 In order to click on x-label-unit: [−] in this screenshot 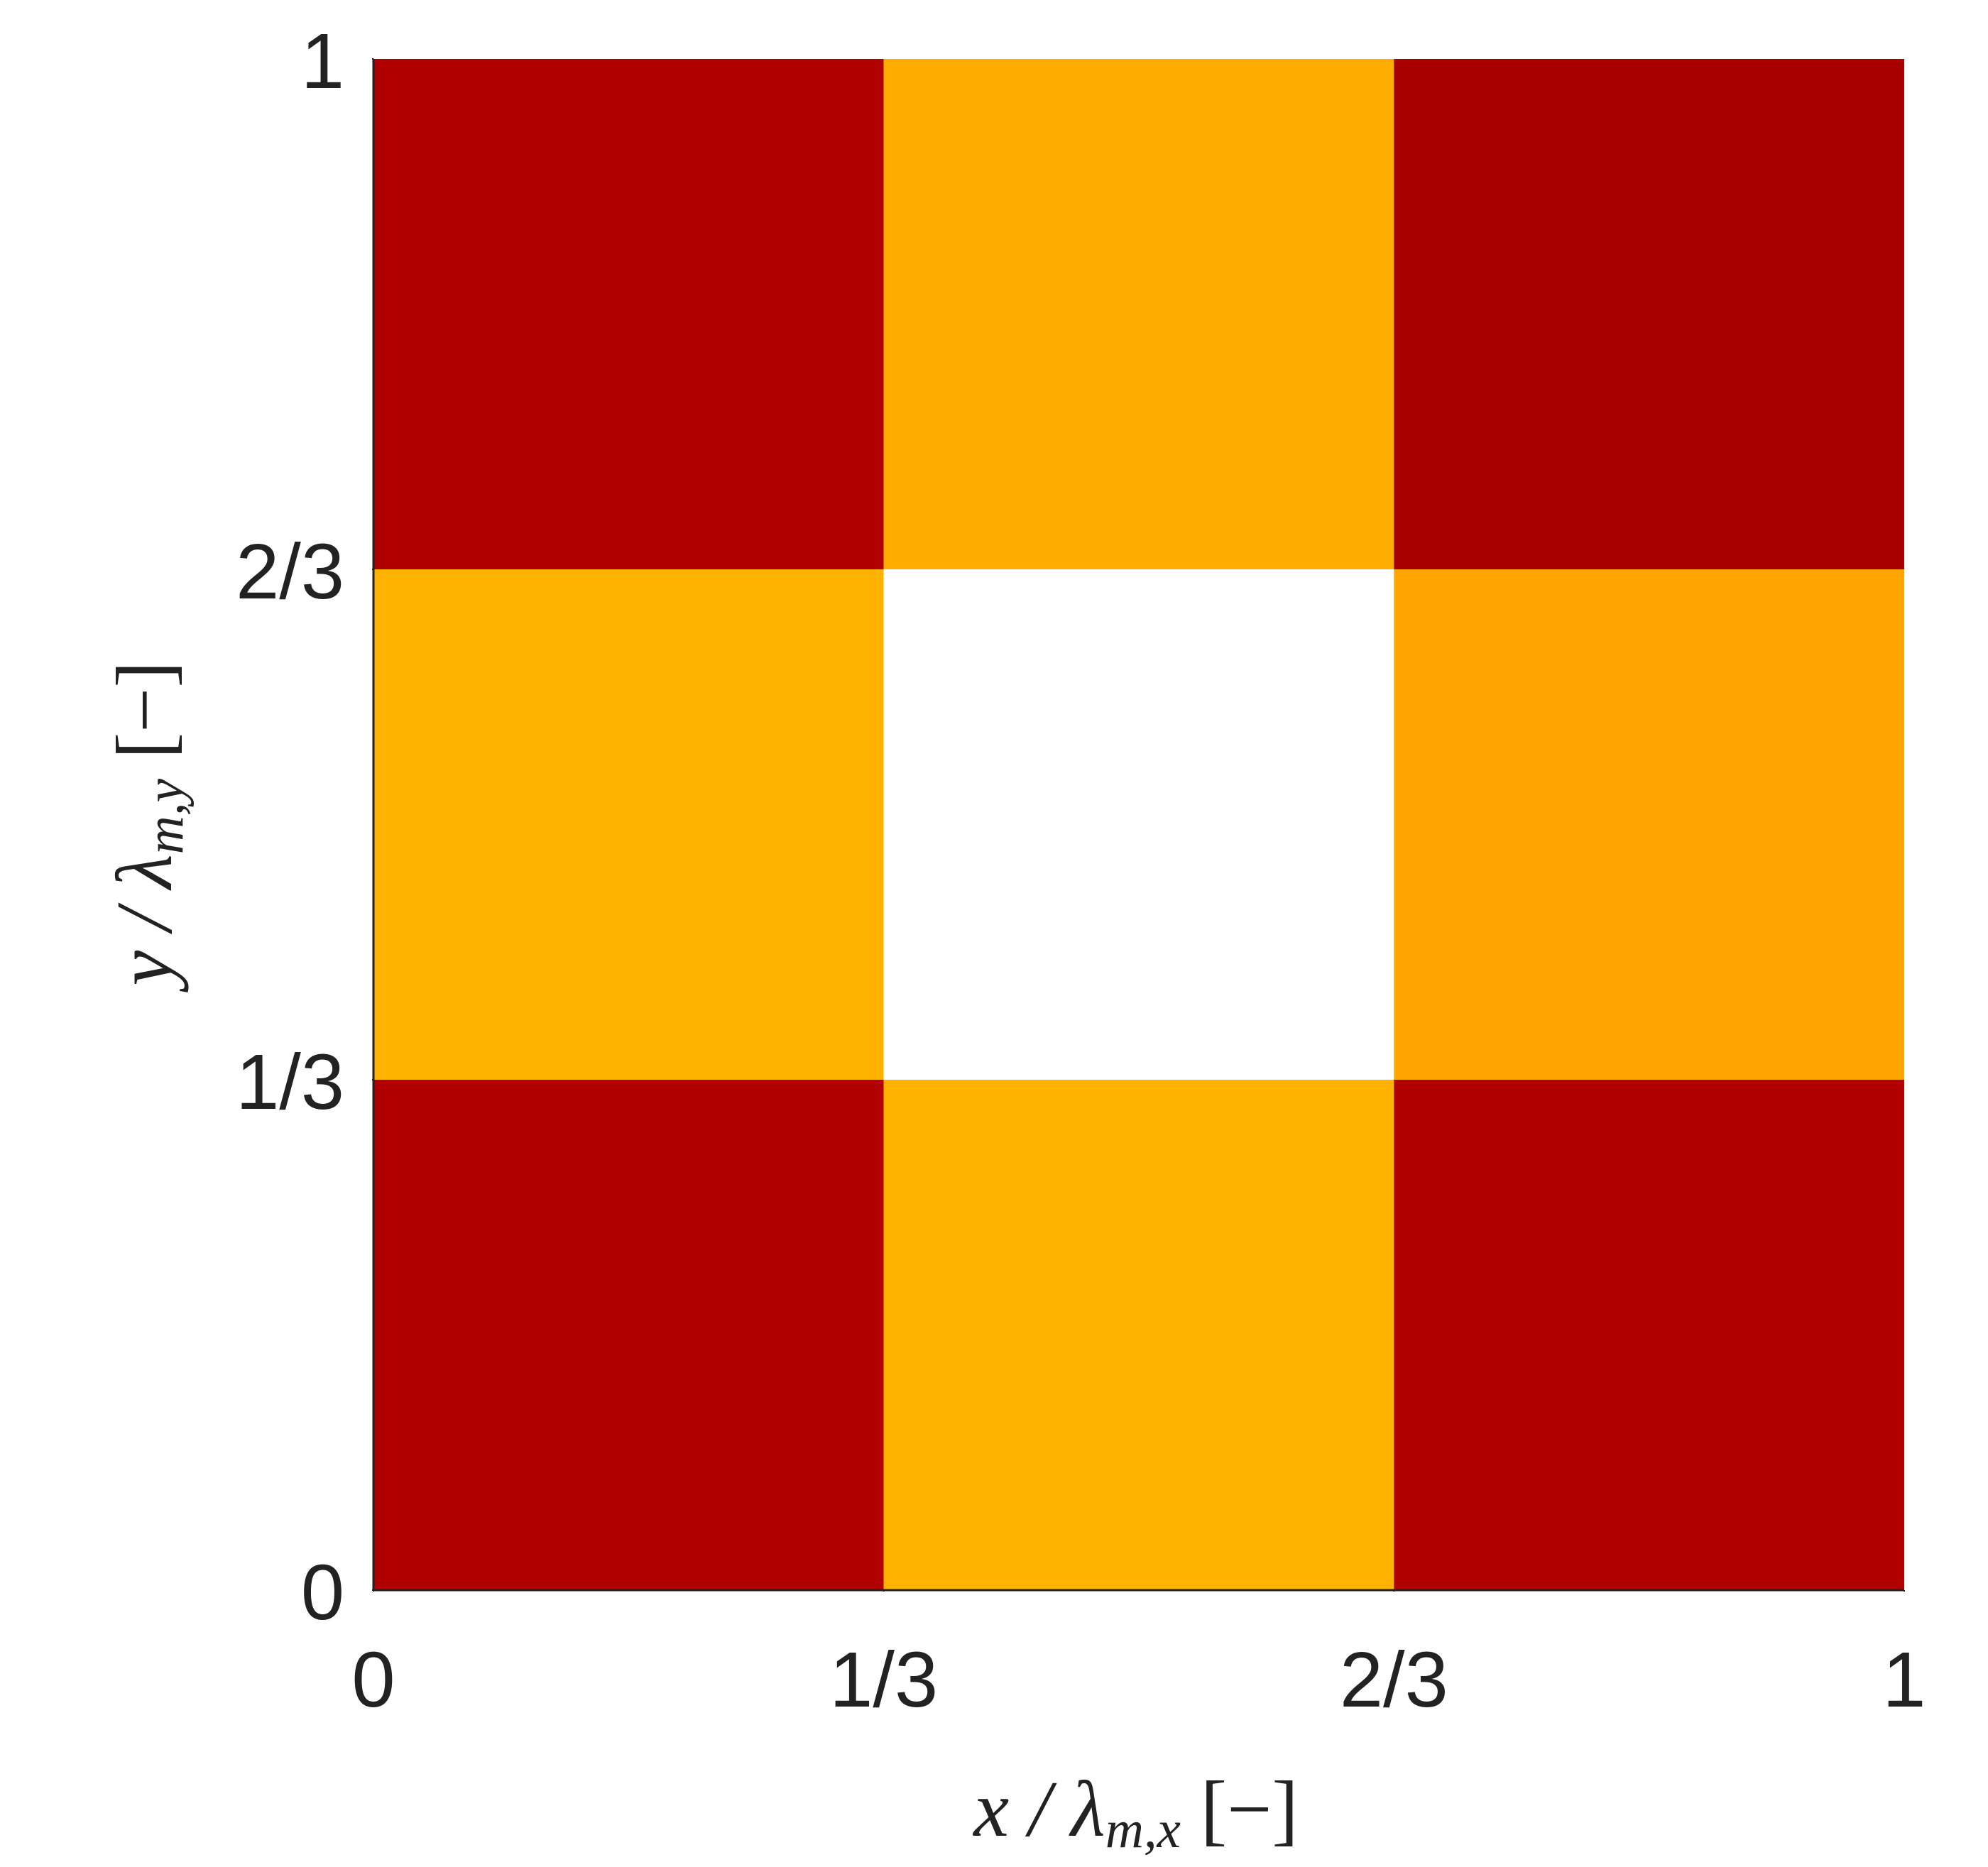, I will do `click(1240, 1809)`.